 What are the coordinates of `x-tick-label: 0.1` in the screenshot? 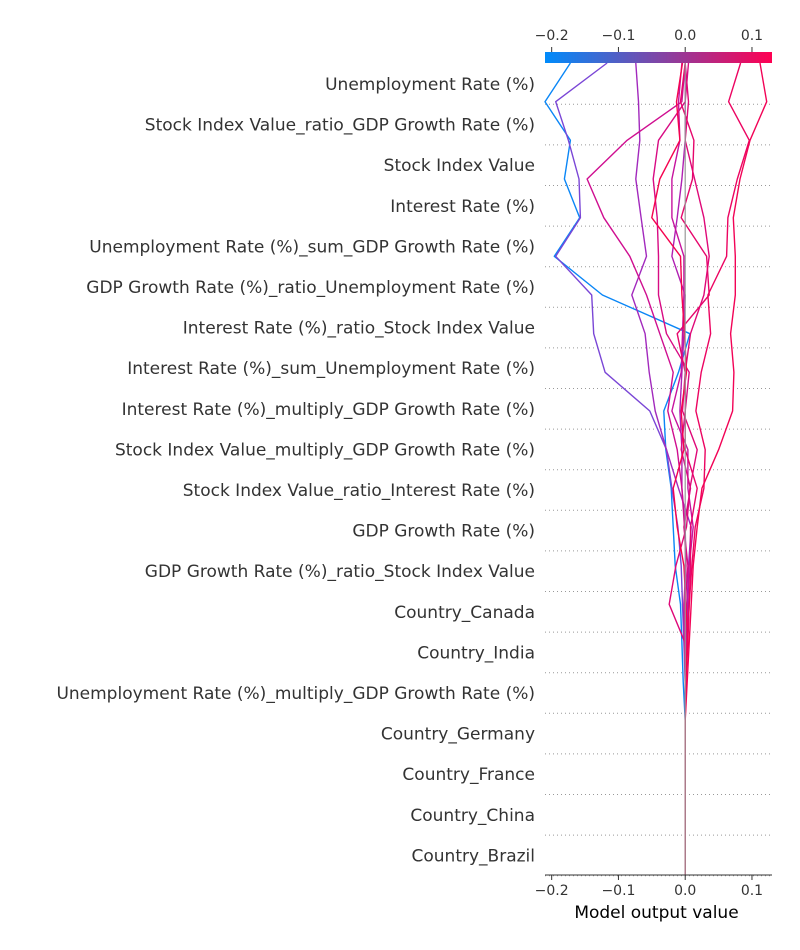 It's located at (752, 891).